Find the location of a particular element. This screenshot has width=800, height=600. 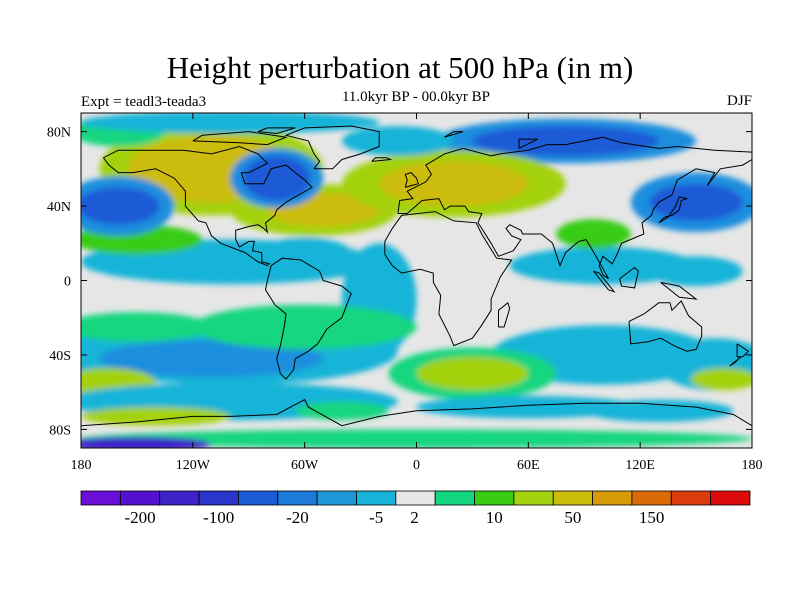

colorbar-labels: -200 -100 -20 -5 2 10 50 150 is located at coordinates (394, 517).